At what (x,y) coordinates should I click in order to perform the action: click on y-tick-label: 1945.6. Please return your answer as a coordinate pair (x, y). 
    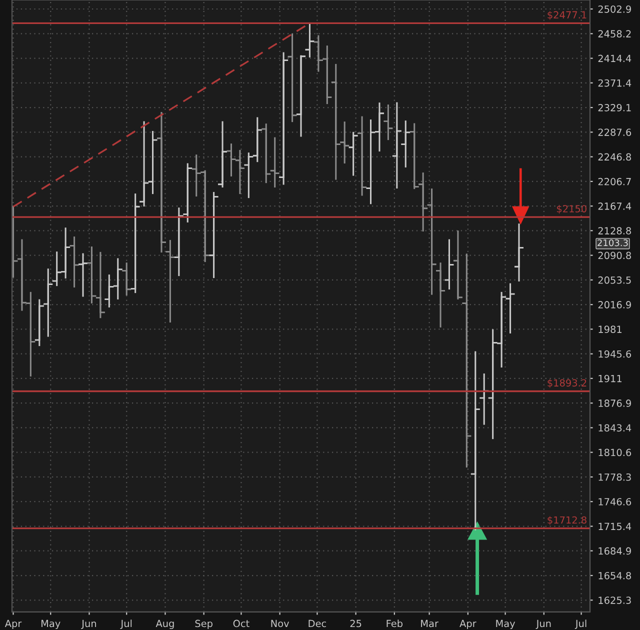
    Looking at the image, I should click on (615, 354).